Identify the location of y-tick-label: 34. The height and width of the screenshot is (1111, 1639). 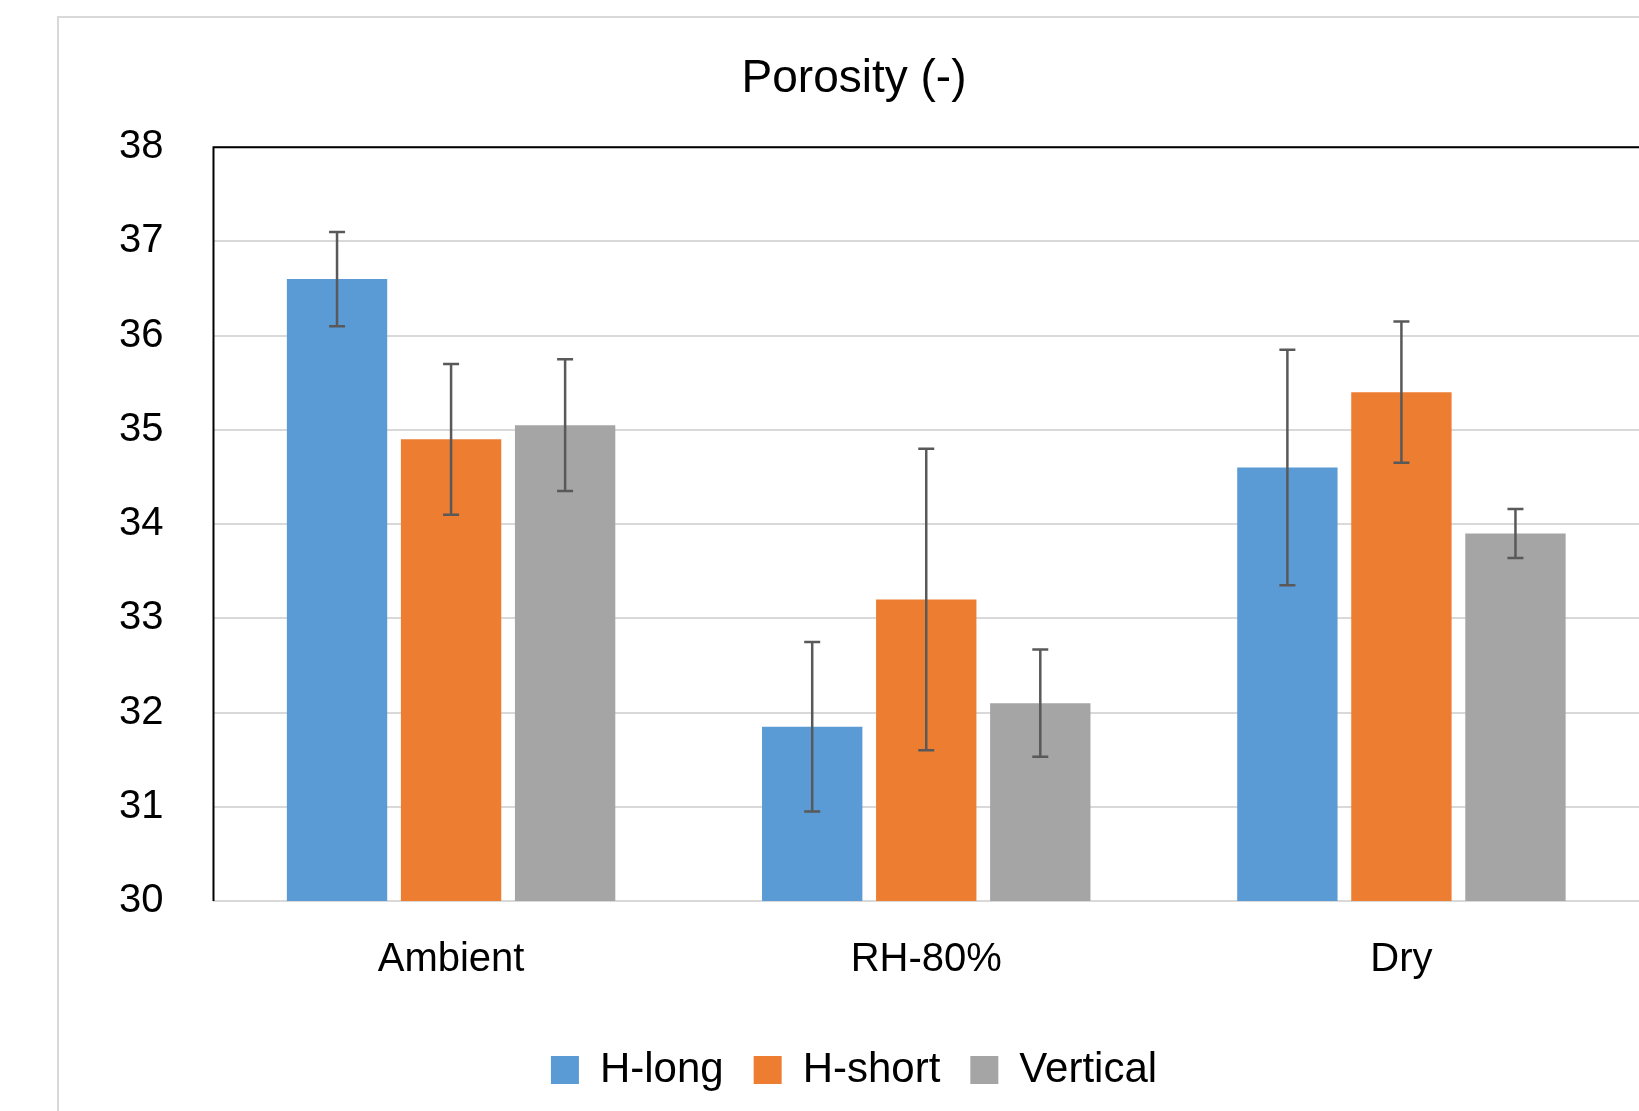
(141, 521).